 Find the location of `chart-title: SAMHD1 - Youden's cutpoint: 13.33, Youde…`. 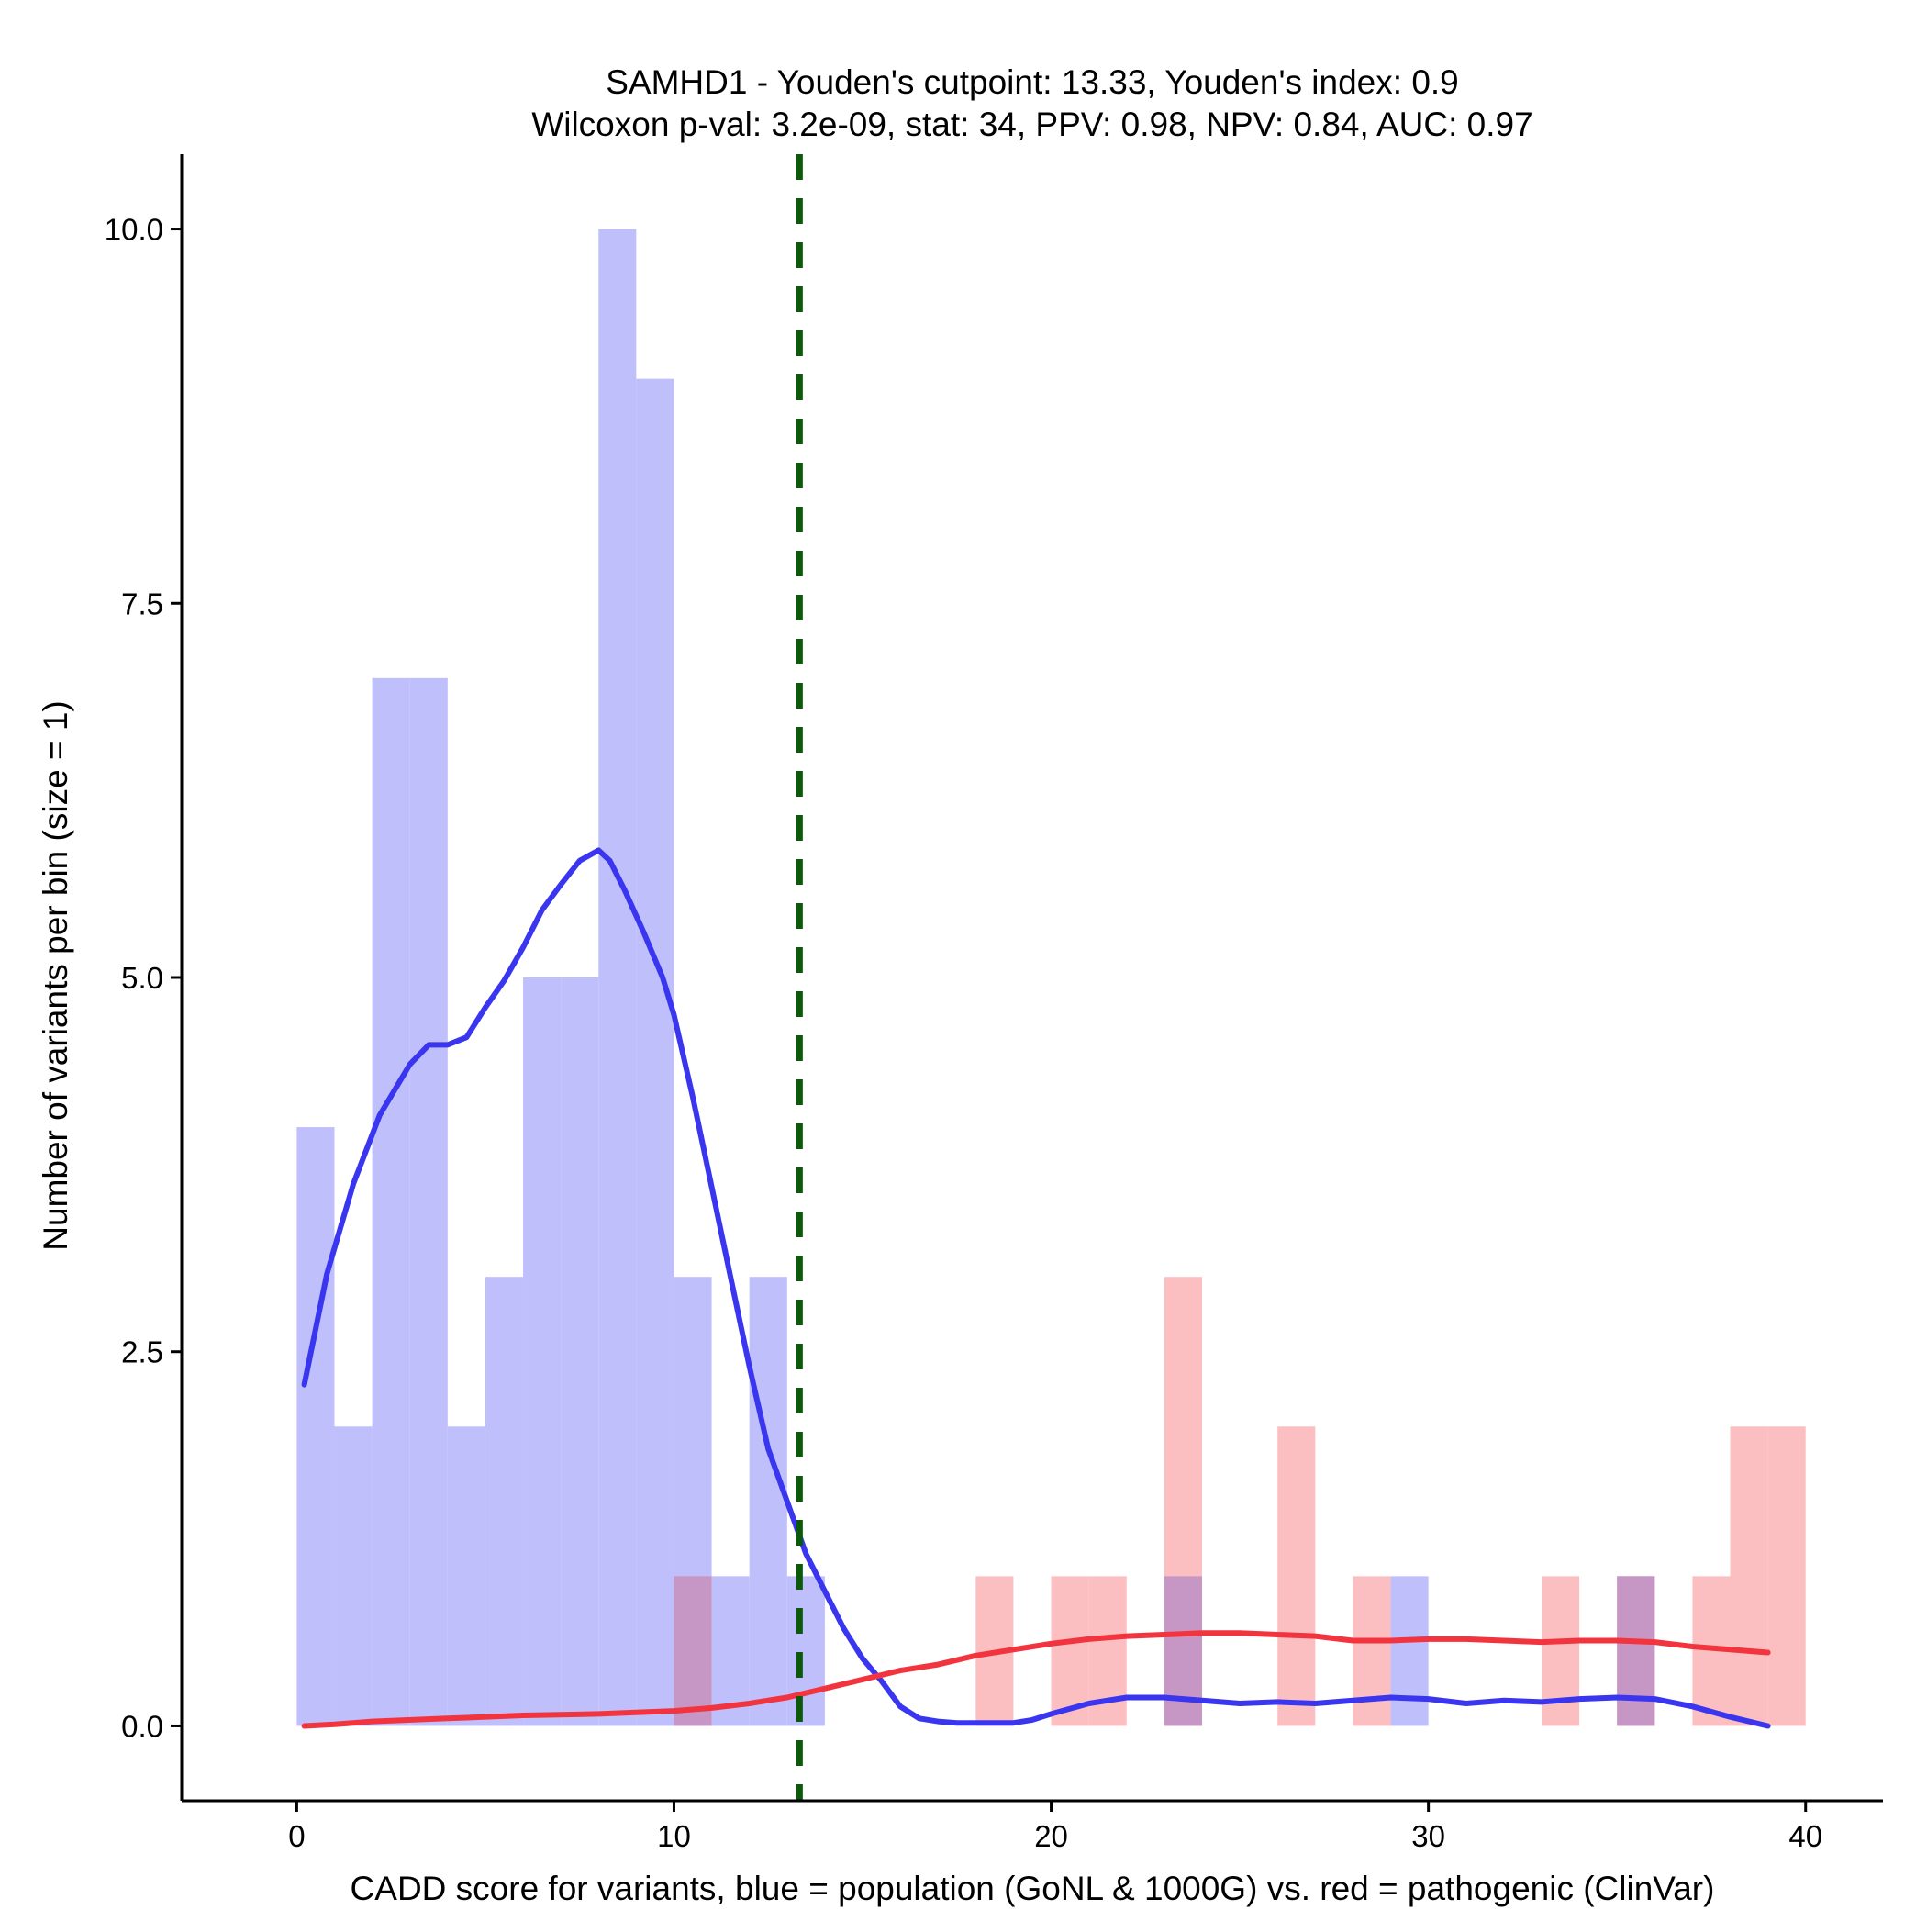

chart-title: SAMHD1 - Youden's cutpoint: 13.33, Youde… is located at coordinates (1032, 82).